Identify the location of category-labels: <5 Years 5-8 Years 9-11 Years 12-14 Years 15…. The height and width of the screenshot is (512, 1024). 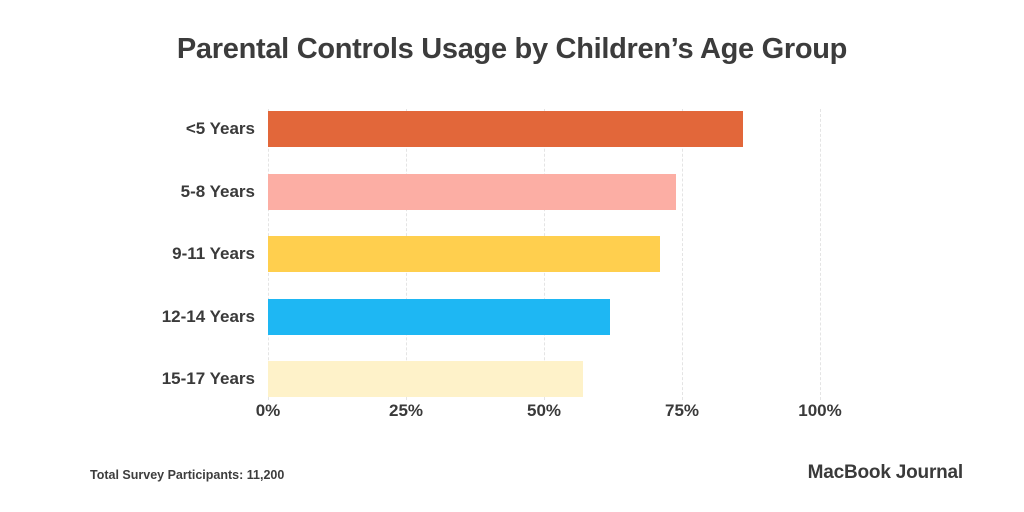
(127, 252).